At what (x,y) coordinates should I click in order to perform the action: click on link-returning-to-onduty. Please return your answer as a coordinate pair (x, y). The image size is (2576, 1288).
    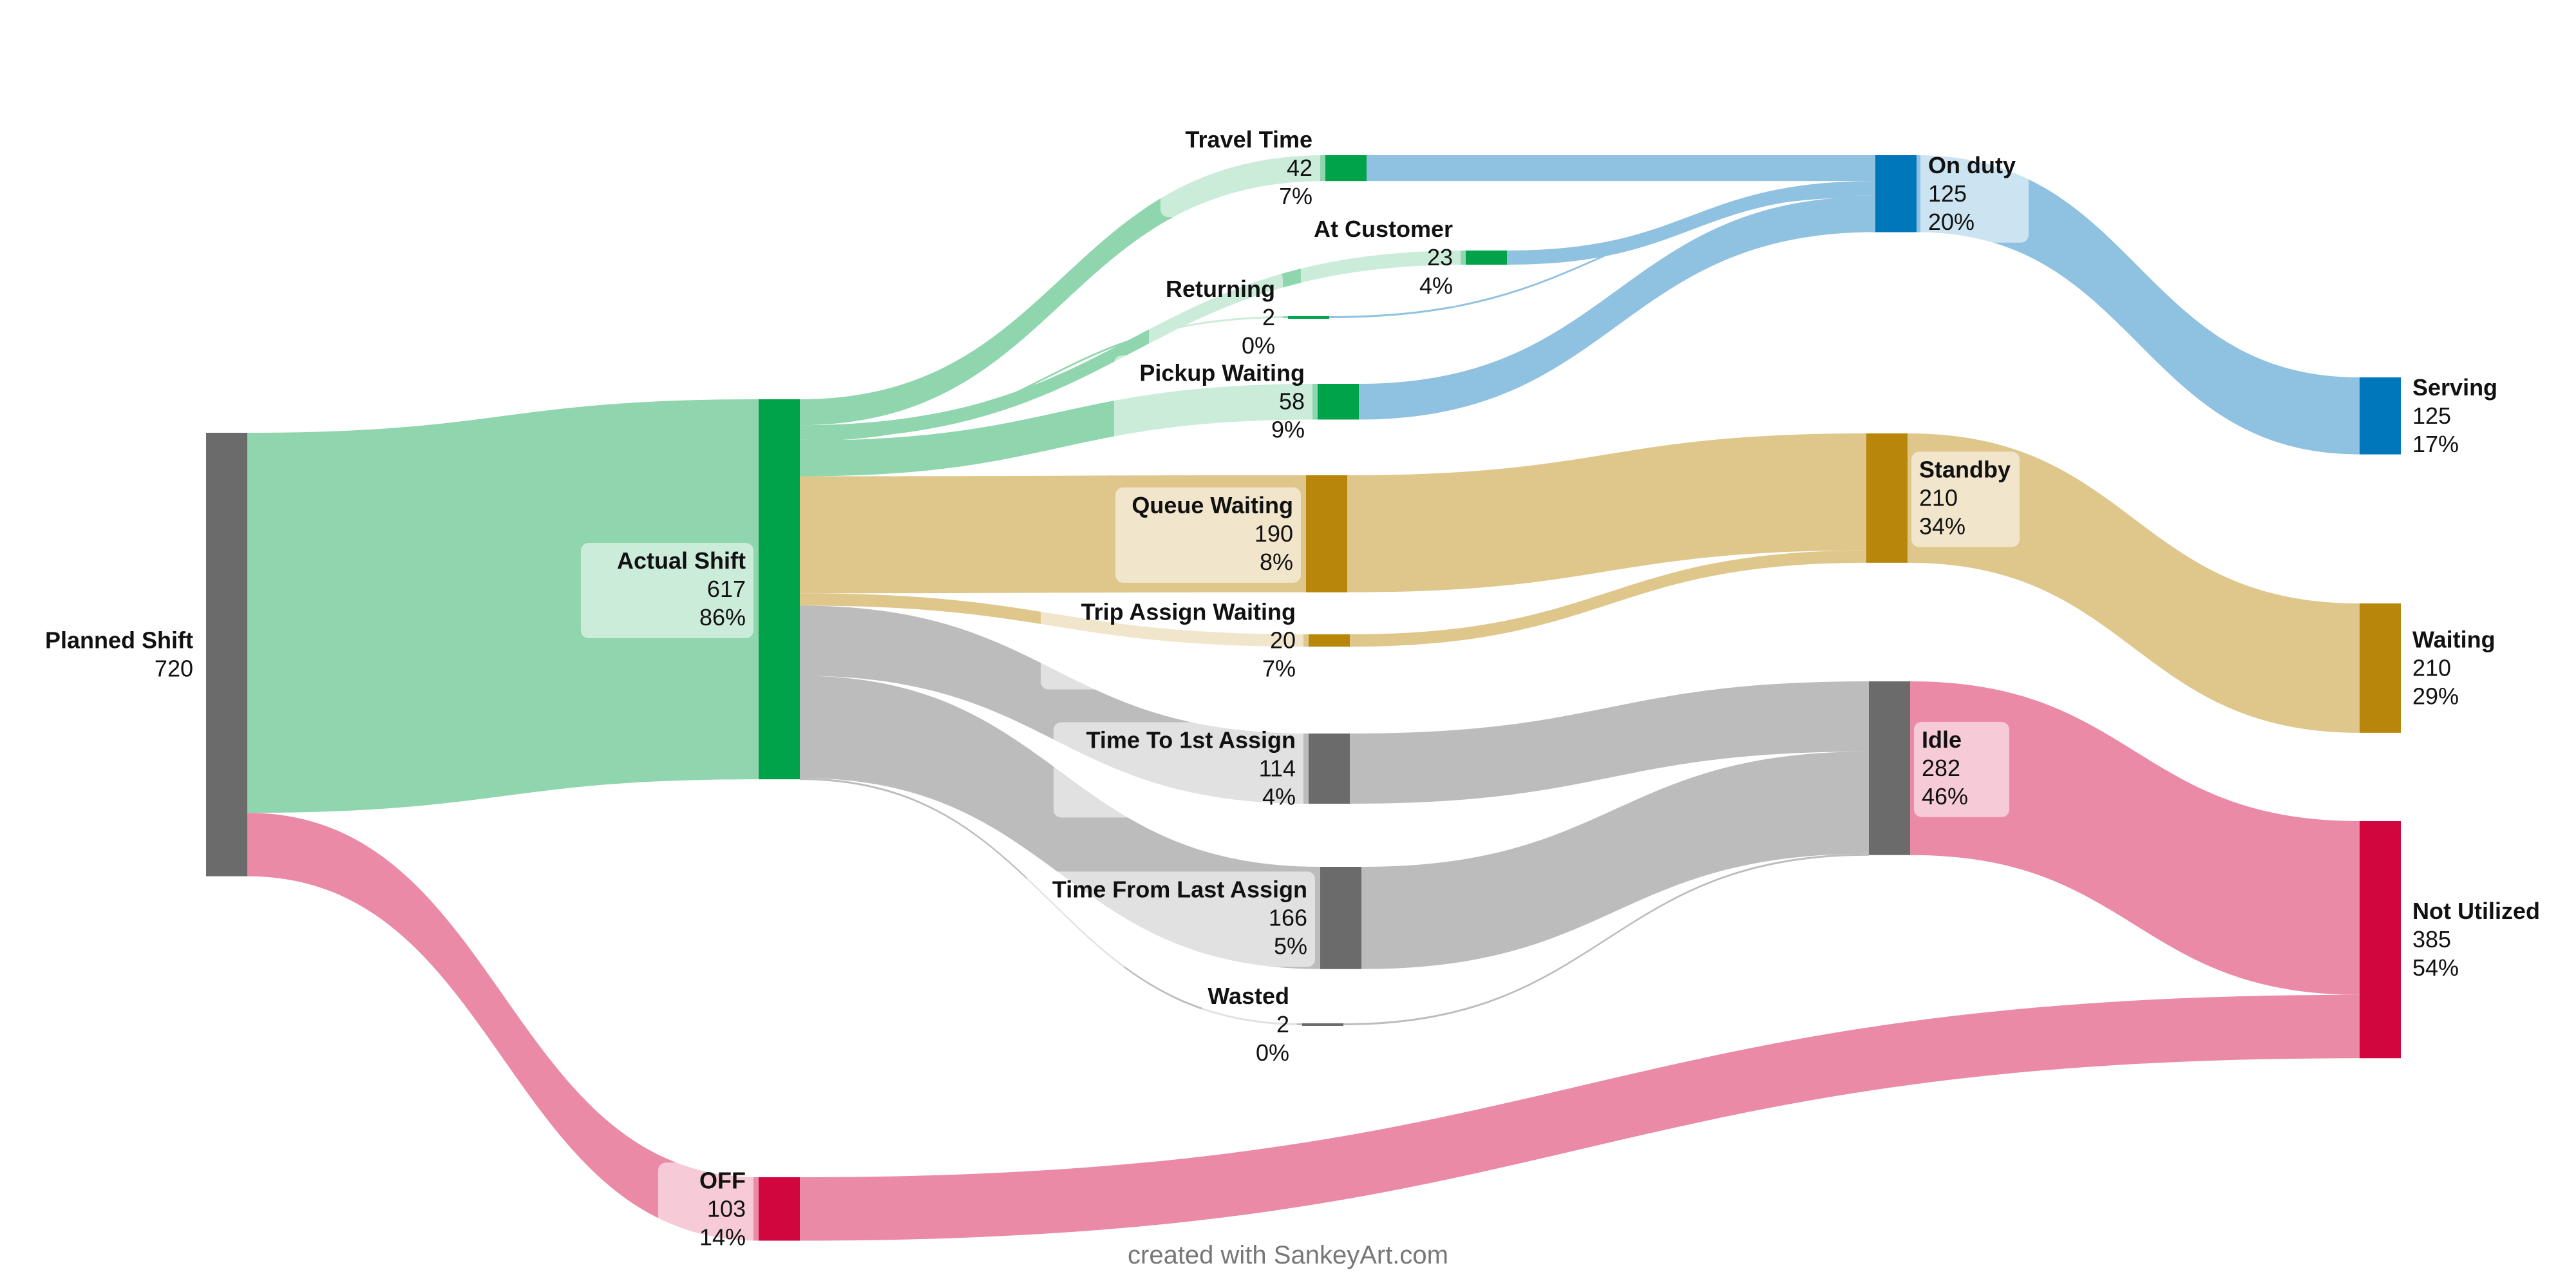
    Looking at the image, I should click on (1602, 256).